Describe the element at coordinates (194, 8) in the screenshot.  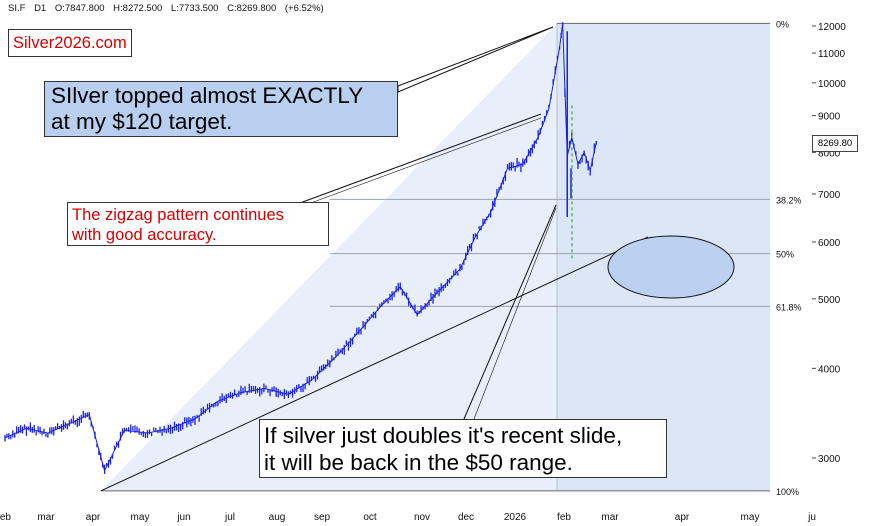
I see `low-value: L:7733.500` at that location.